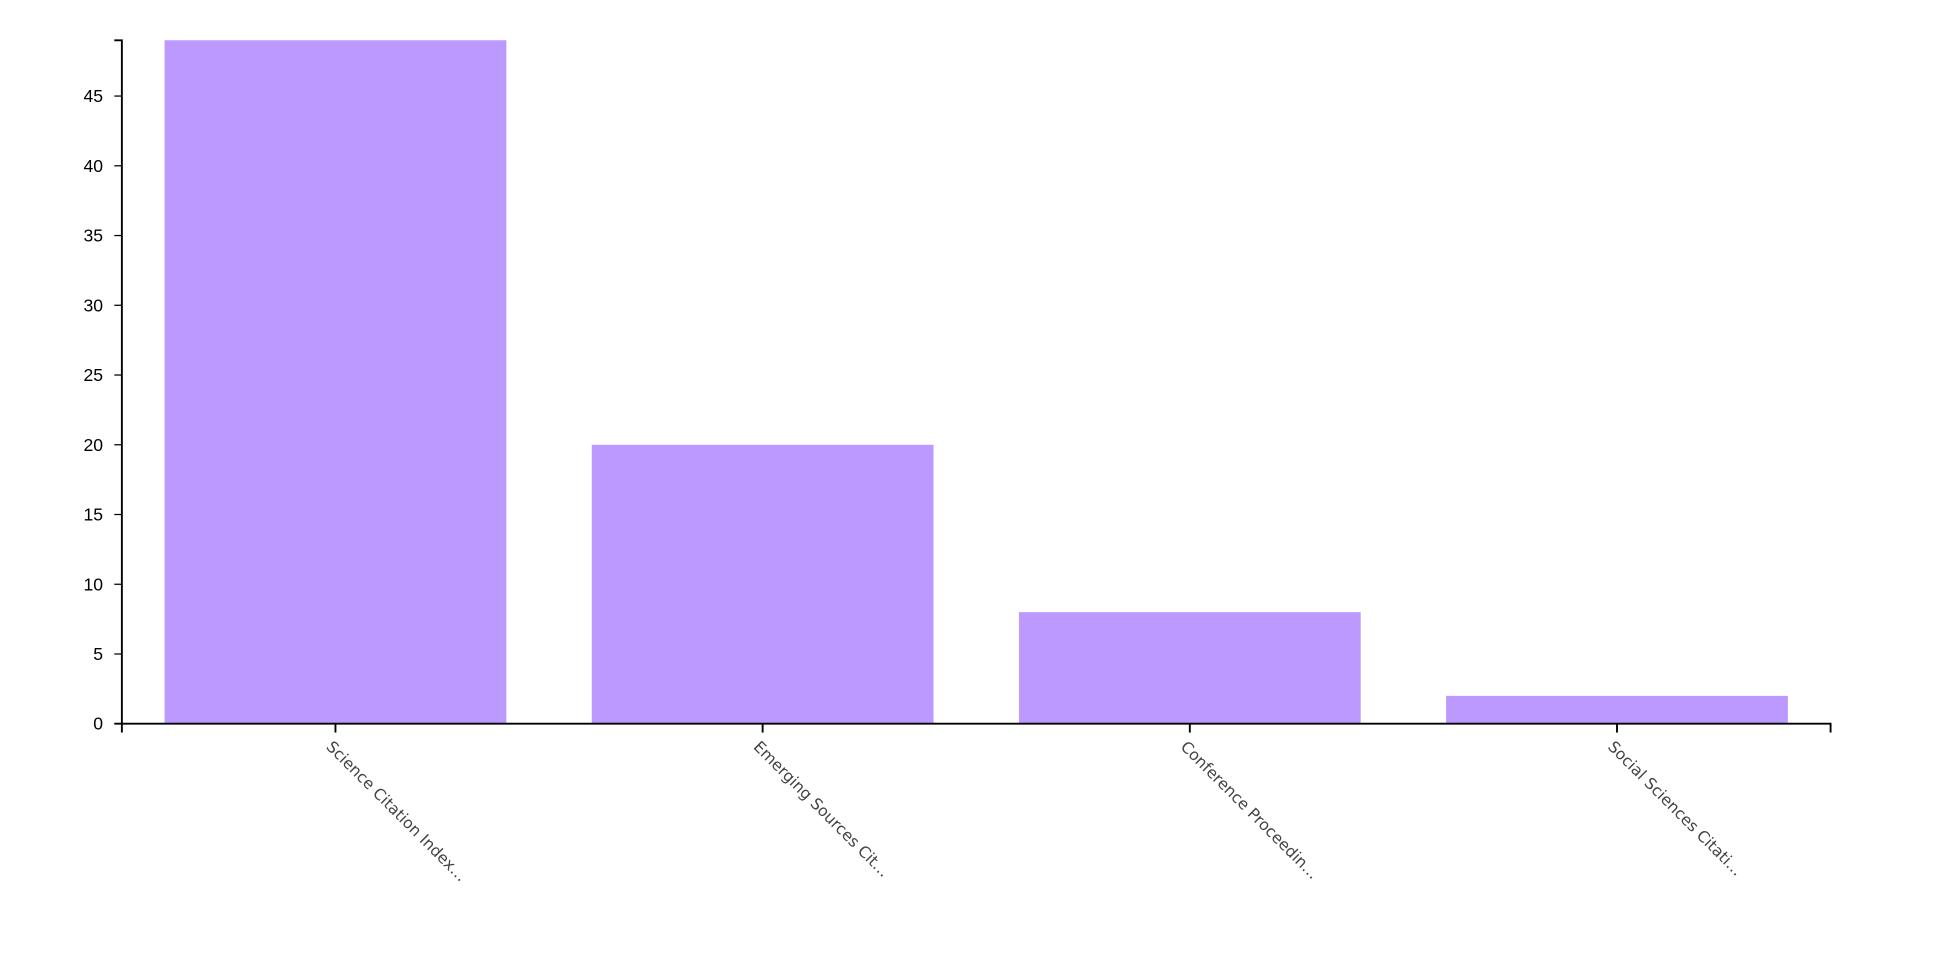 This screenshot has height=960, width=1960. I want to click on y-tick-label: 15, so click(93, 515).